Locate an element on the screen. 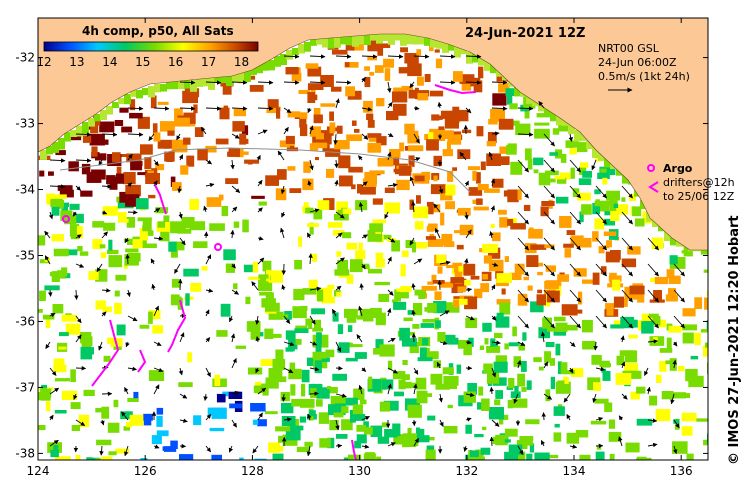 This screenshot has width=749, height=496. colorbar-tick-label: 18 is located at coordinates (241, 62).